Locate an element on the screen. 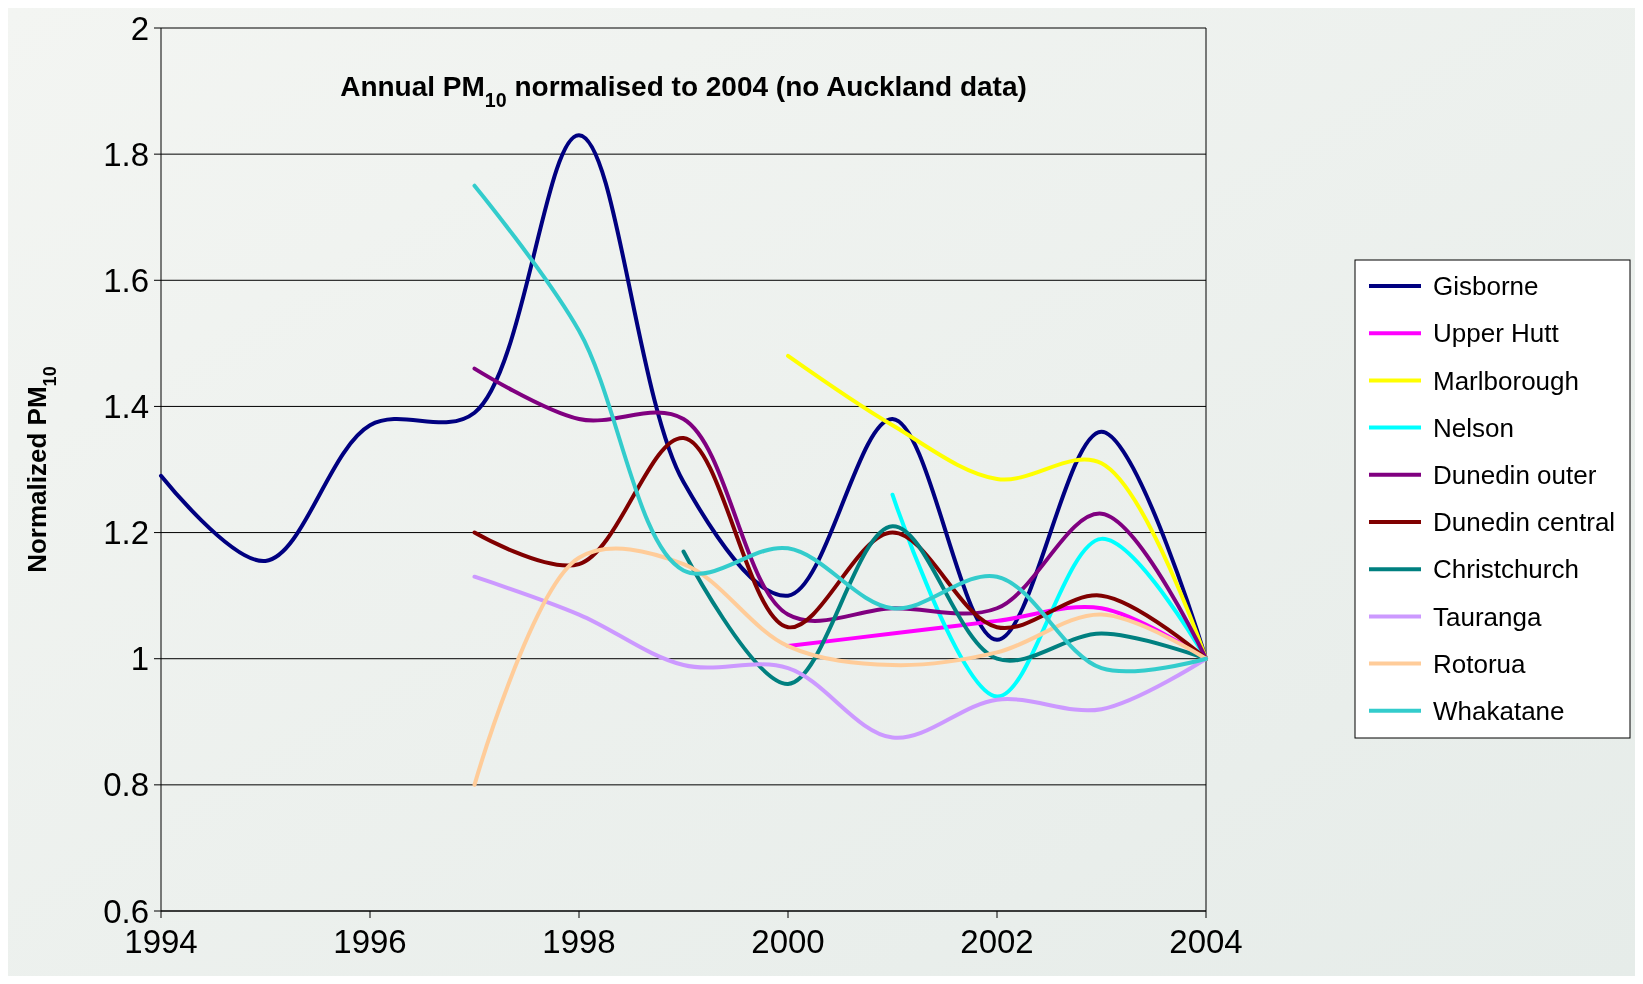  legend-label: Whakatane is located at coordinates (1499, 710).